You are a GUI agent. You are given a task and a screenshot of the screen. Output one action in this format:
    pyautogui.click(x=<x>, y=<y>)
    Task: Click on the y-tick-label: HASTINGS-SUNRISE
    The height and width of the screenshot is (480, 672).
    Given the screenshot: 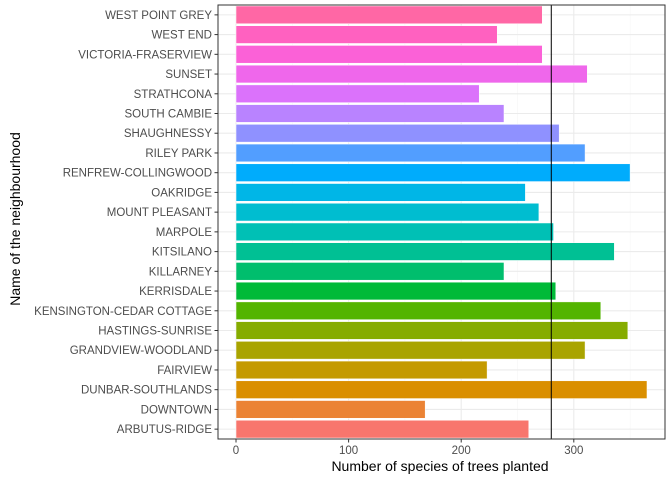 What is the action you would take?
    pyautogui.click(x=155, y=332)
    